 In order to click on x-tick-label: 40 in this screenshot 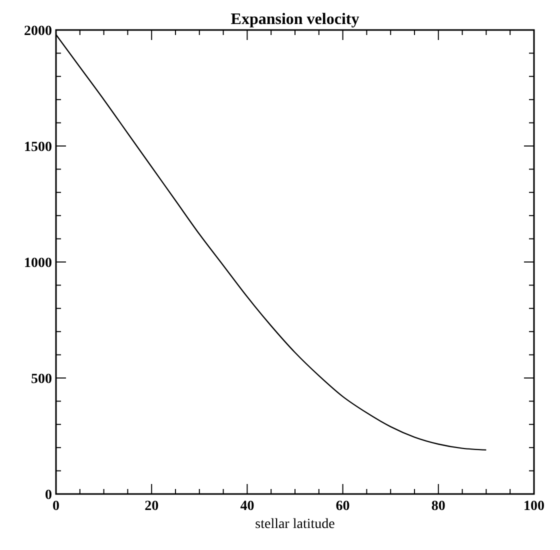, I will do `click(247, 506)`.